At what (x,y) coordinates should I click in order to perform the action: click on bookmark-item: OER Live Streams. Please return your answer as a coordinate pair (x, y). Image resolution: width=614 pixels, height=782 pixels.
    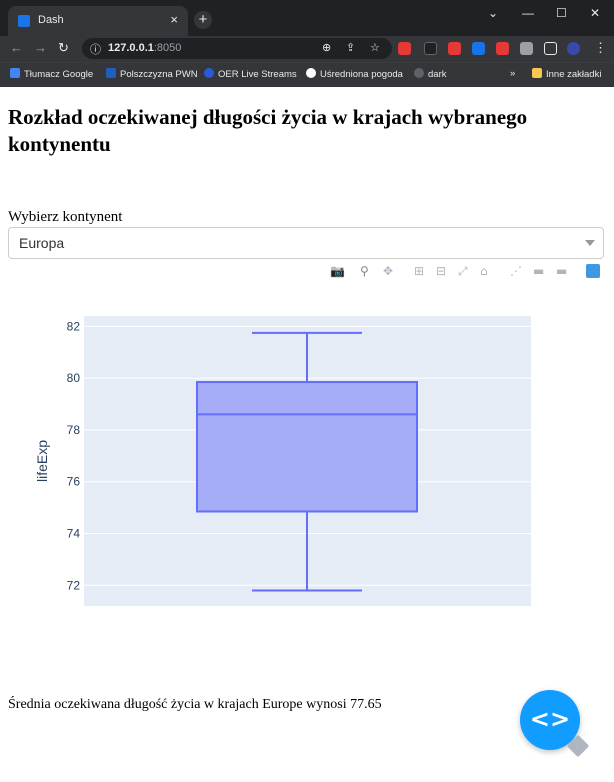
    Looking at the image, I should click on (250, 74).